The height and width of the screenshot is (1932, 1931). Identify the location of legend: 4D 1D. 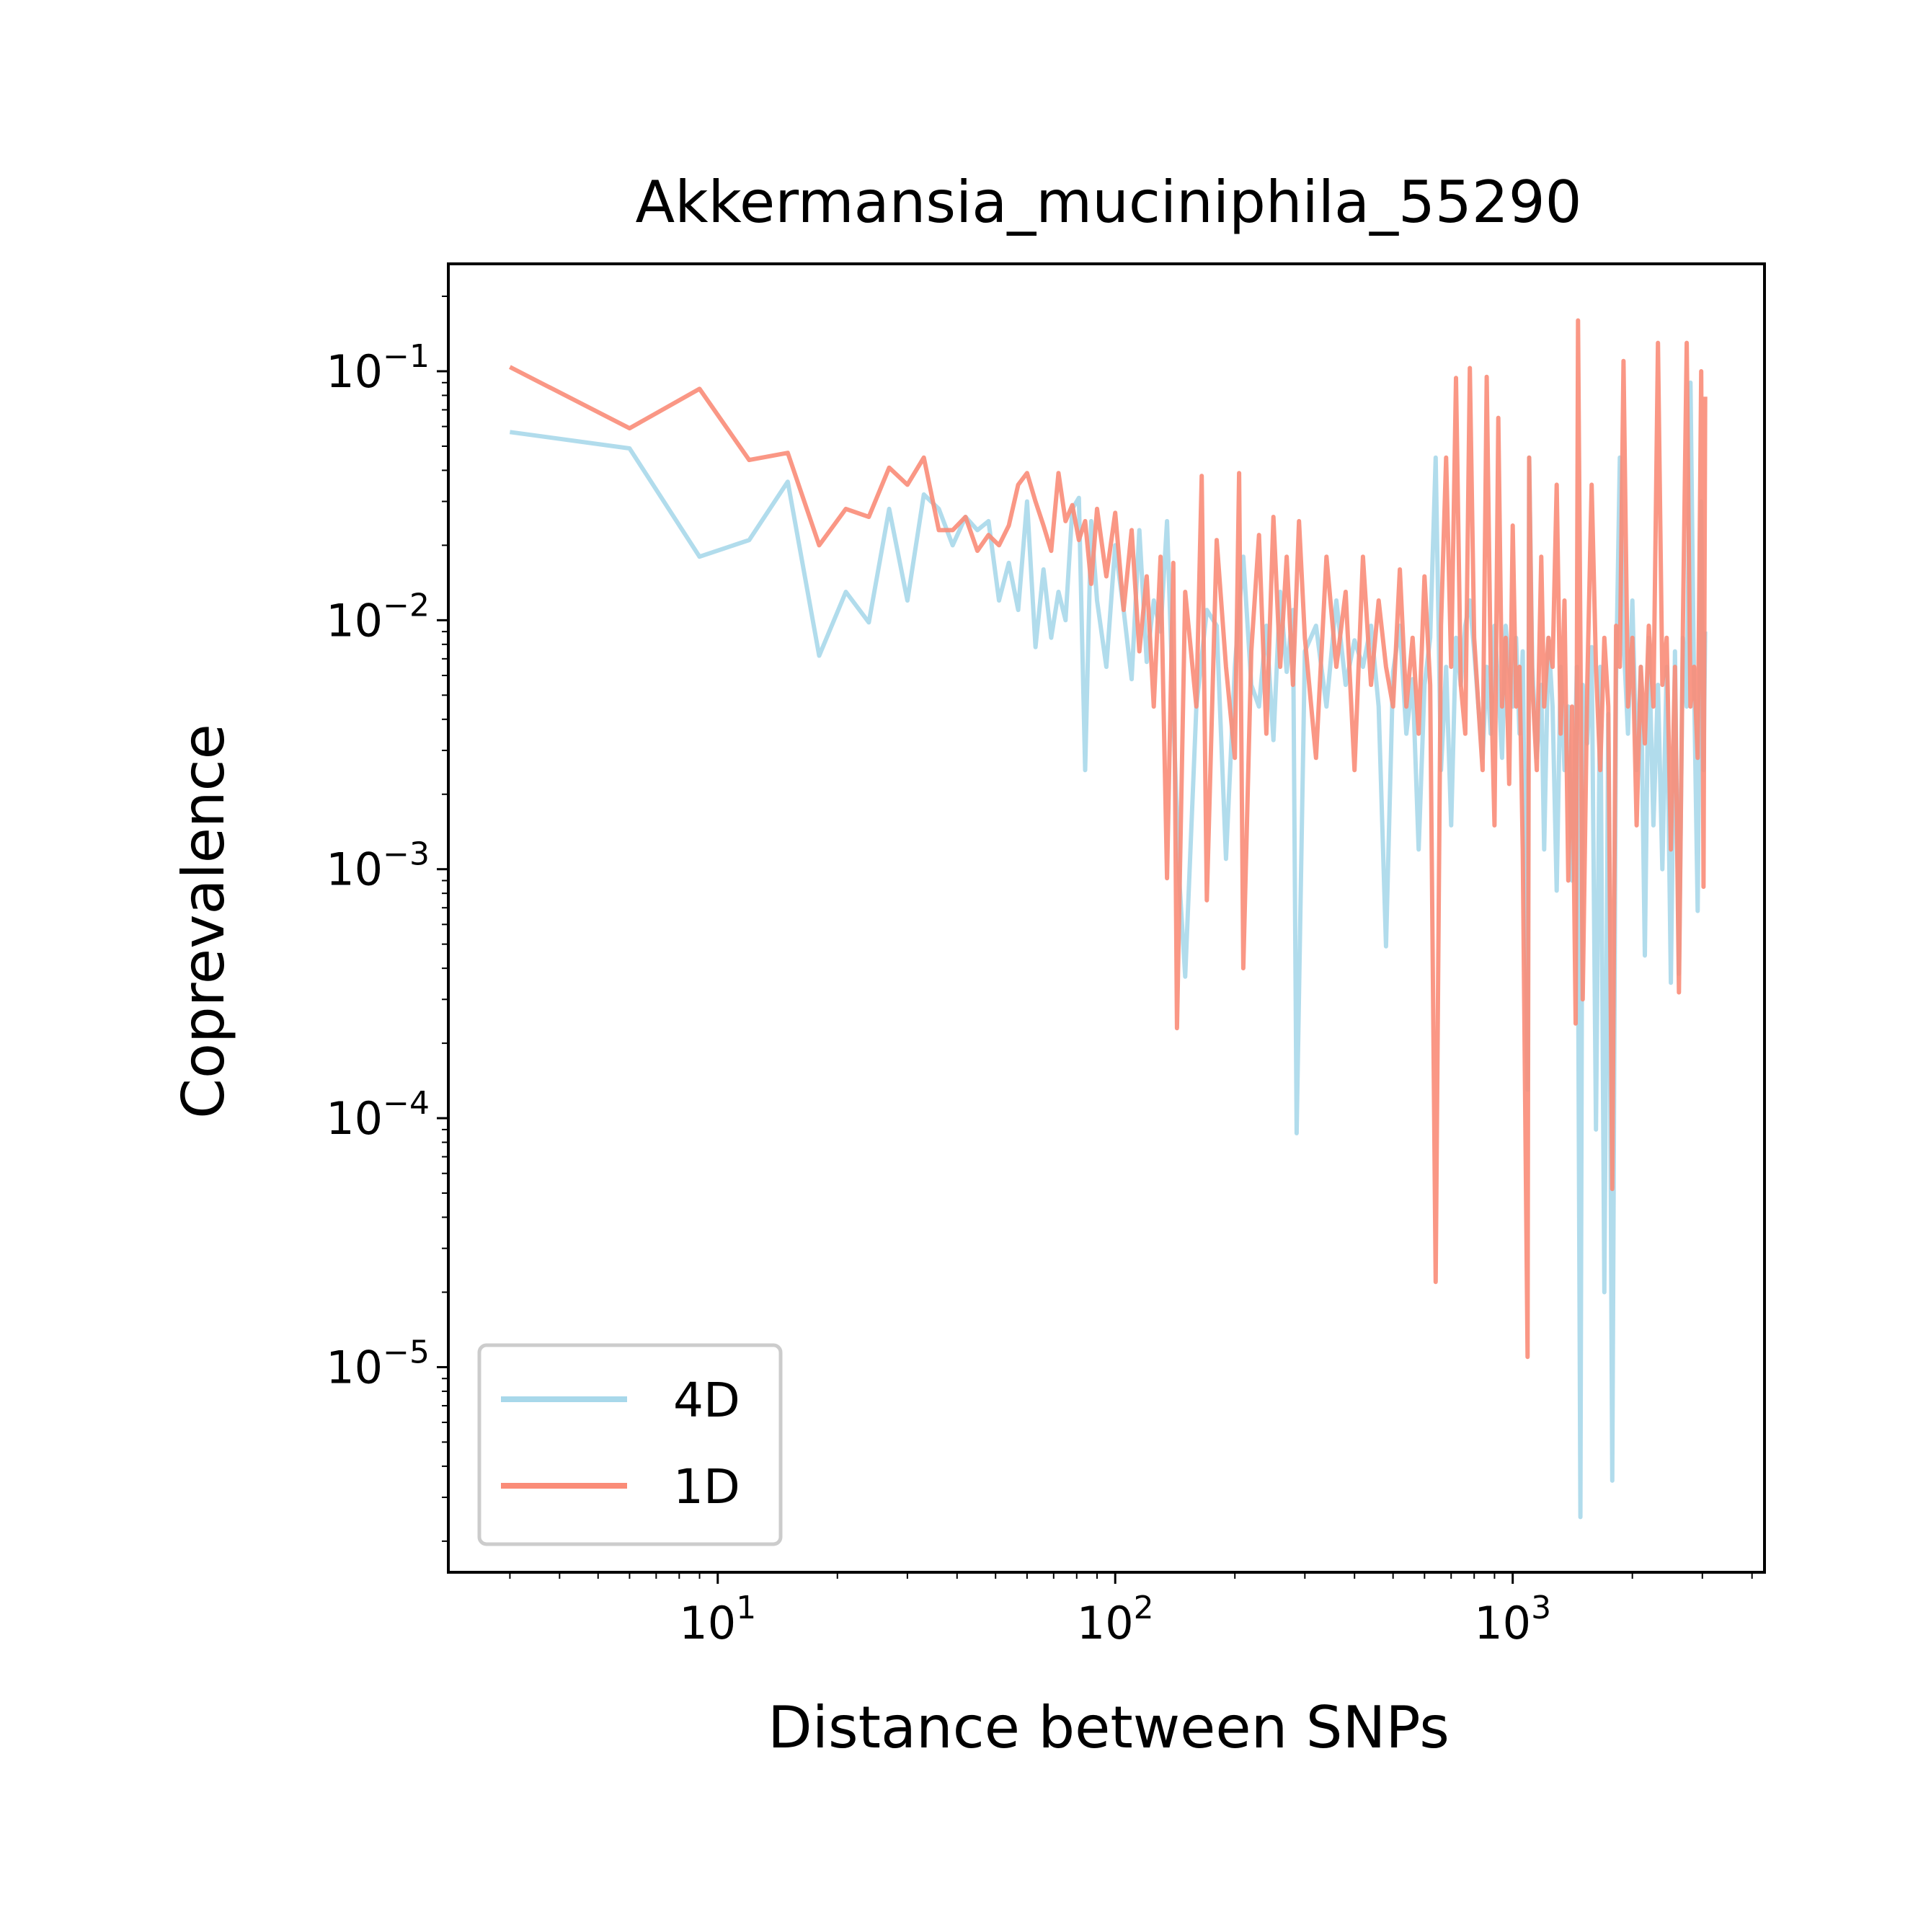
(630, 1444).